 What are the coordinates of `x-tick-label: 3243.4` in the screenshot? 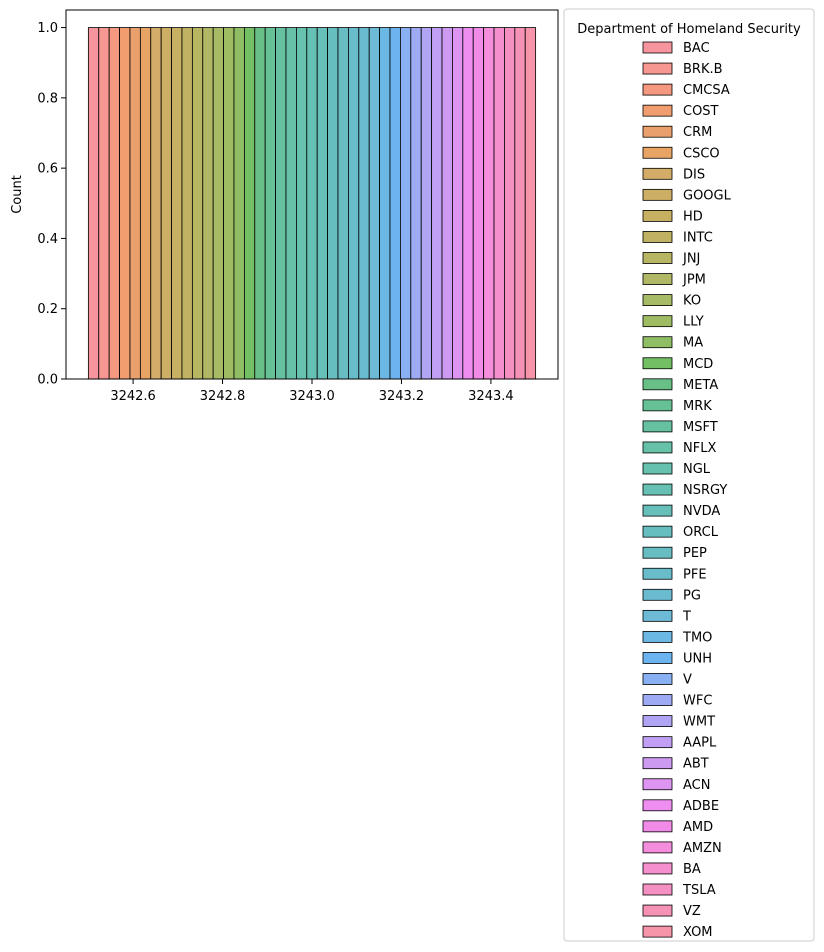 It's located at (491, 396).